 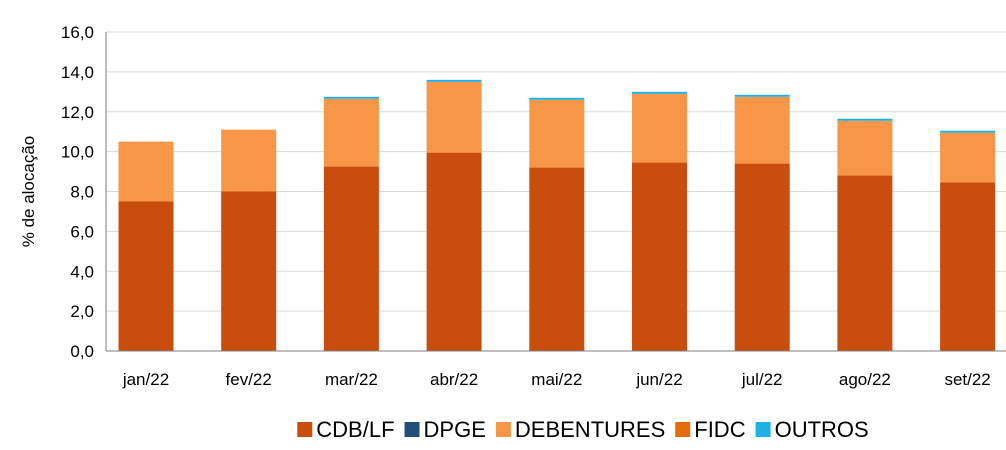 I want to click on legend-label: OUTROS, so click(x=822, y=429).